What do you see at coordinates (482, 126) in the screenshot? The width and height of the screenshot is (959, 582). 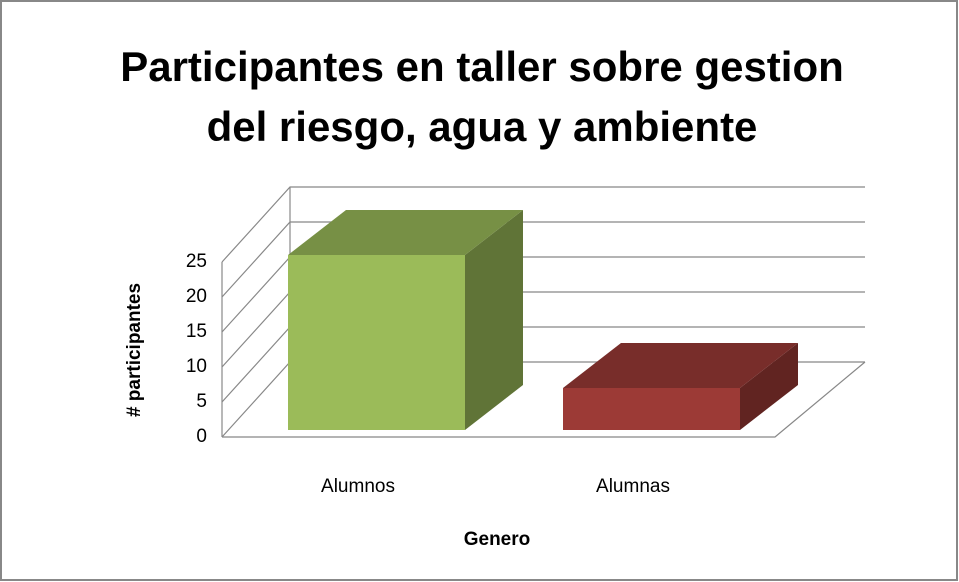 I see `chart-title: del riesgo, agua y ambiente` at bounding box center [482, 126].